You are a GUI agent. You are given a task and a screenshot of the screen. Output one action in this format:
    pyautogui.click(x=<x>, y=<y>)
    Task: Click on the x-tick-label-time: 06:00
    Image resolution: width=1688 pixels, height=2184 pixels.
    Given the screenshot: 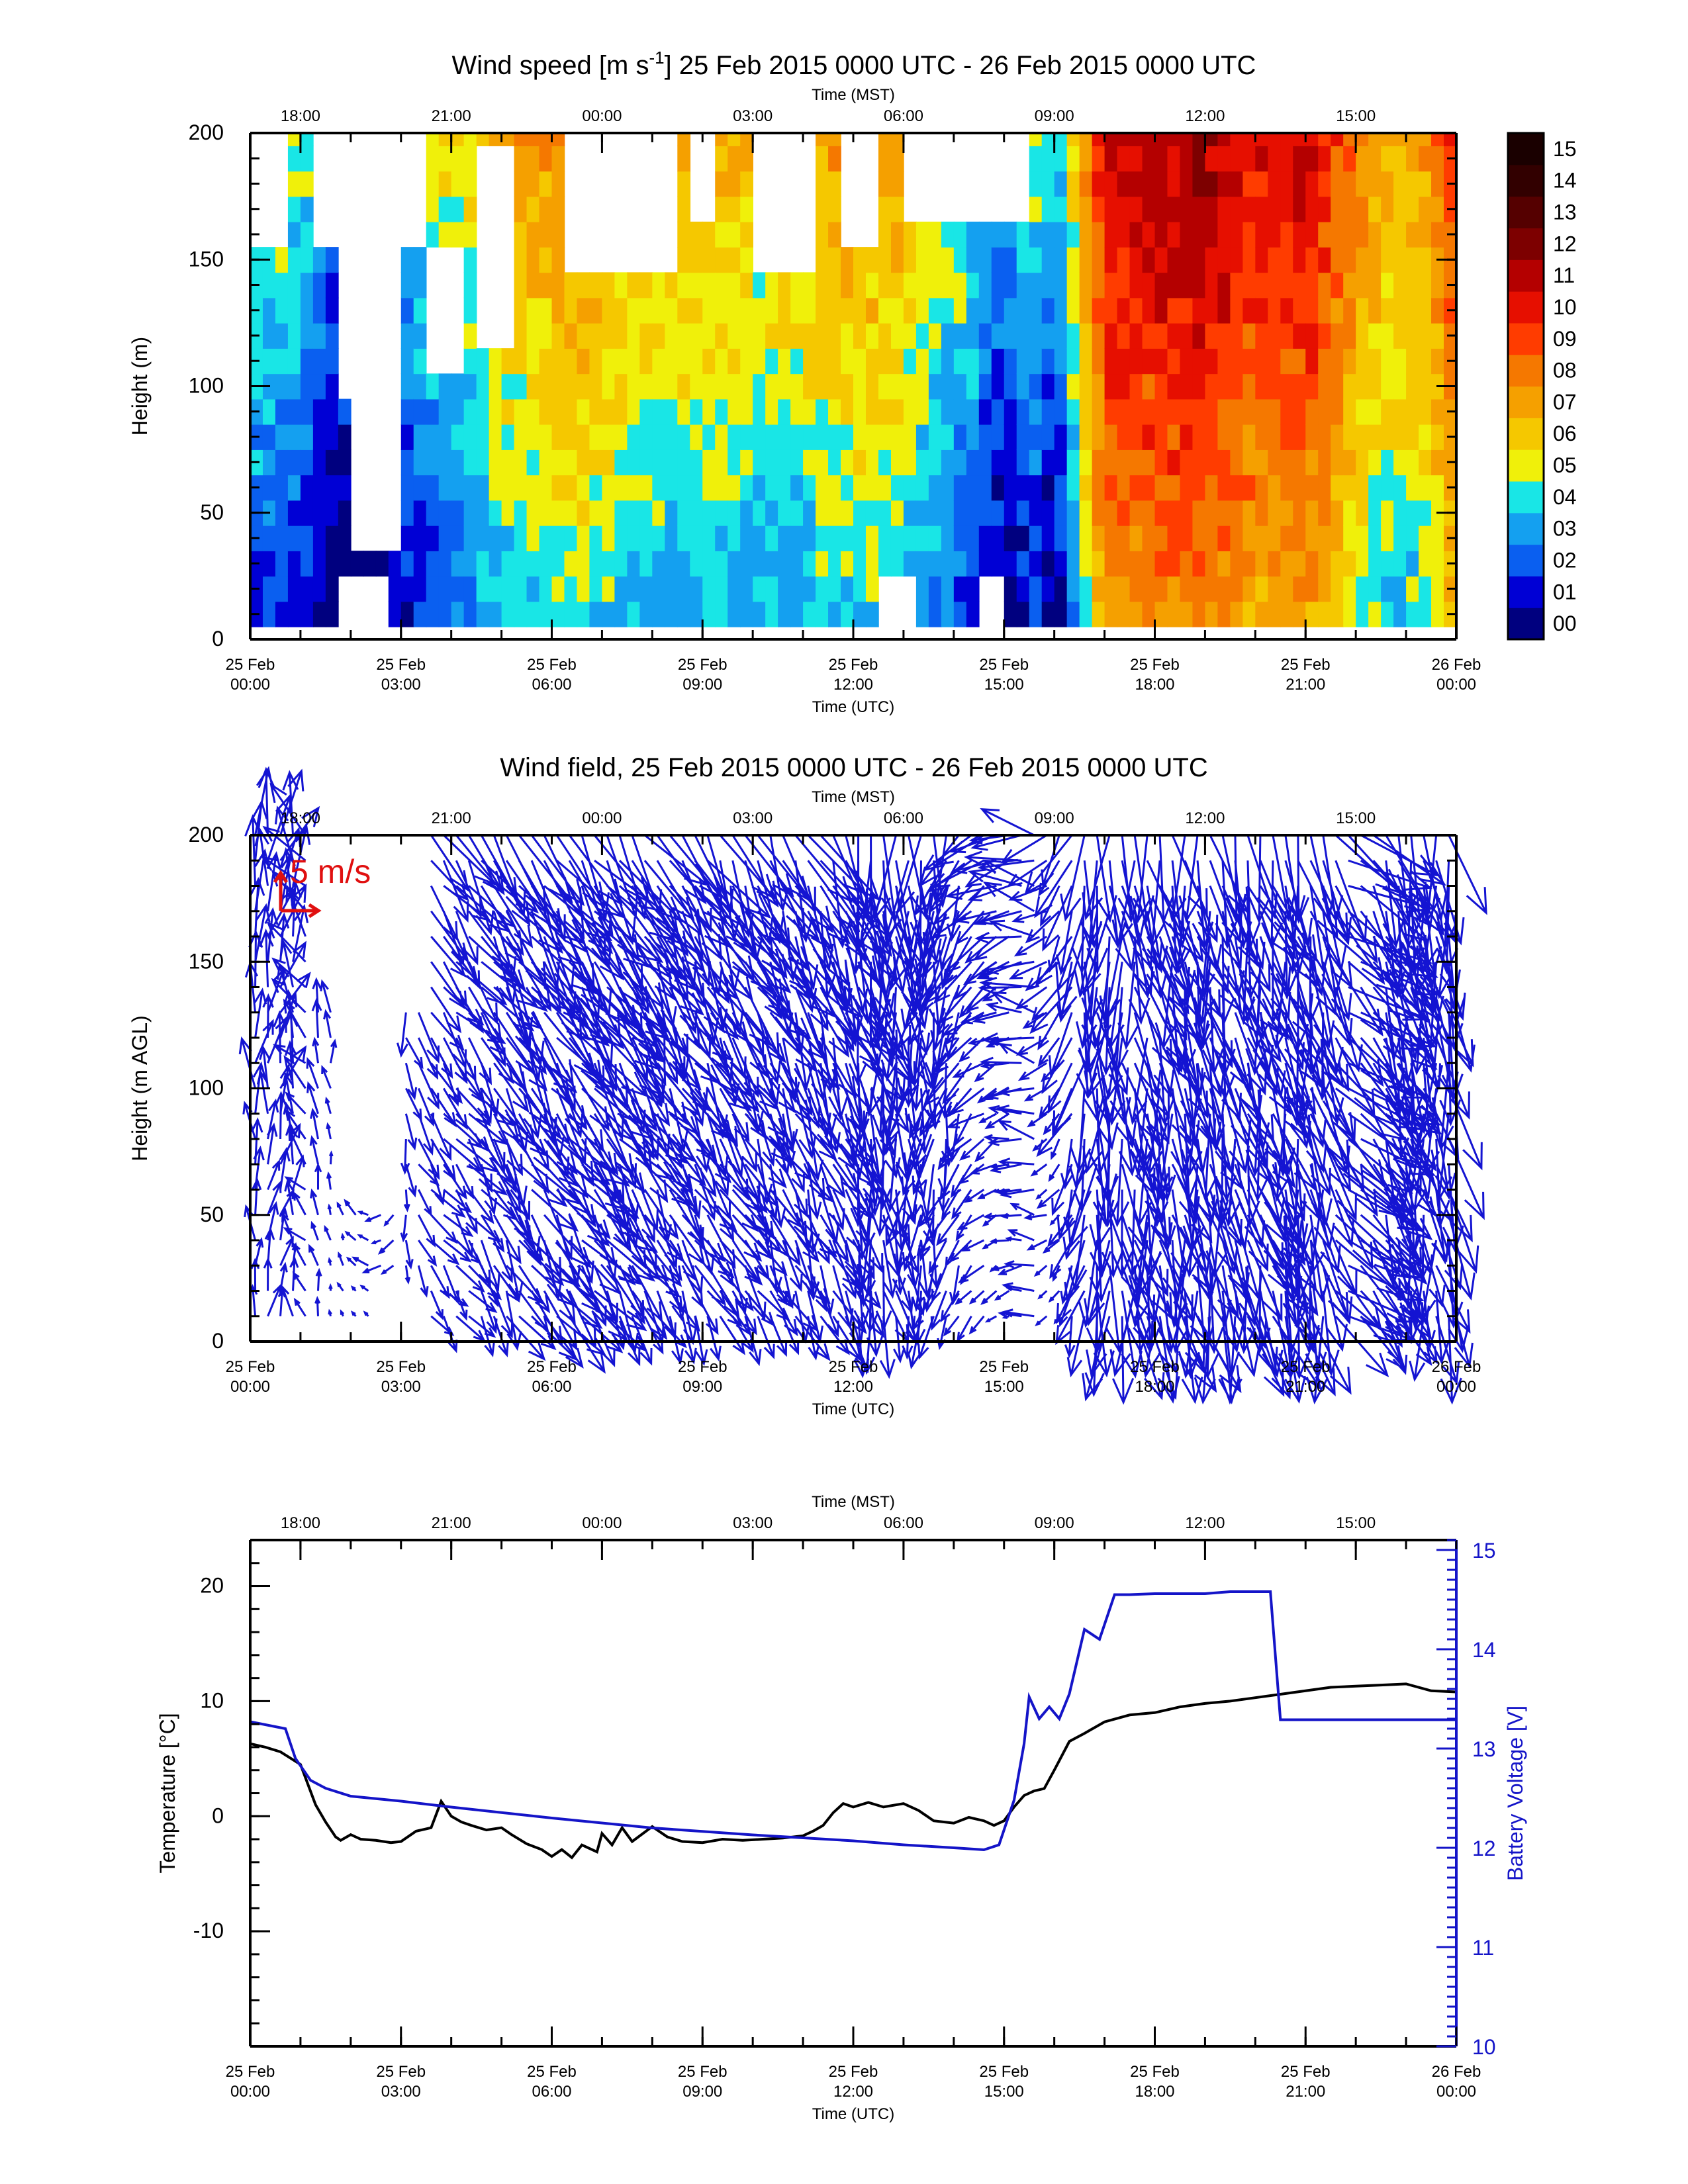 What is the action you would take?
    pyautogui.click(x=551, y=685)
    